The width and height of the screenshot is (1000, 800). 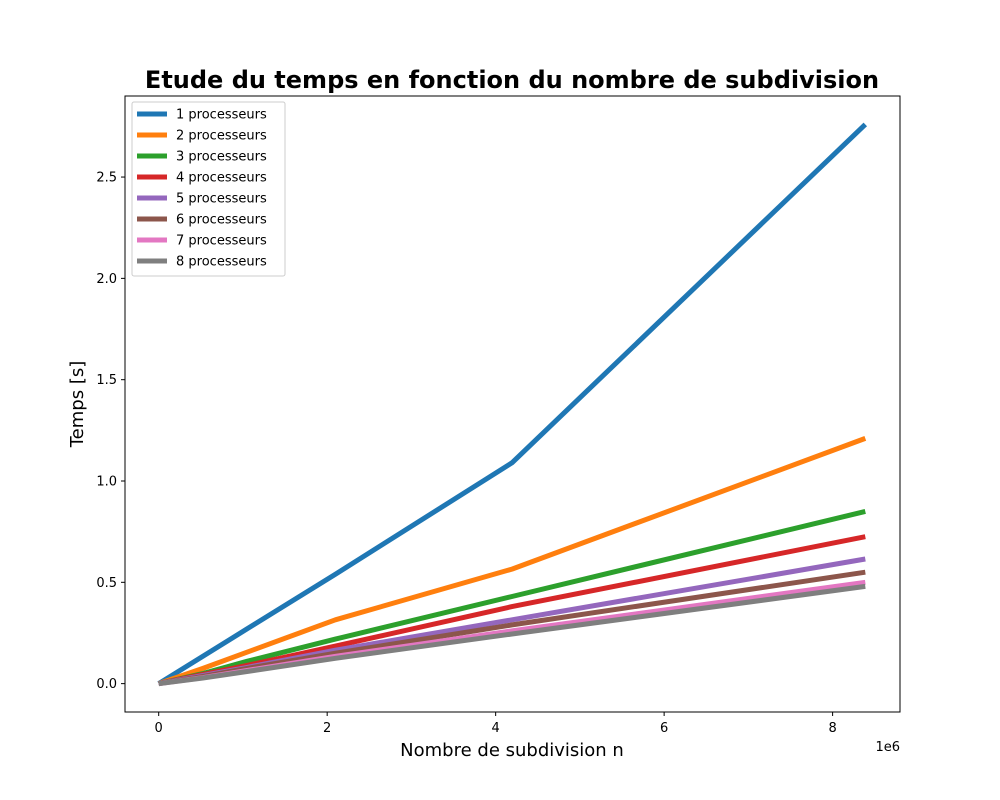 What do you see at coordinates (106, 380) in the screenshot?
I see `y-tick-label: 1.5` at bounding box center [106, 380].